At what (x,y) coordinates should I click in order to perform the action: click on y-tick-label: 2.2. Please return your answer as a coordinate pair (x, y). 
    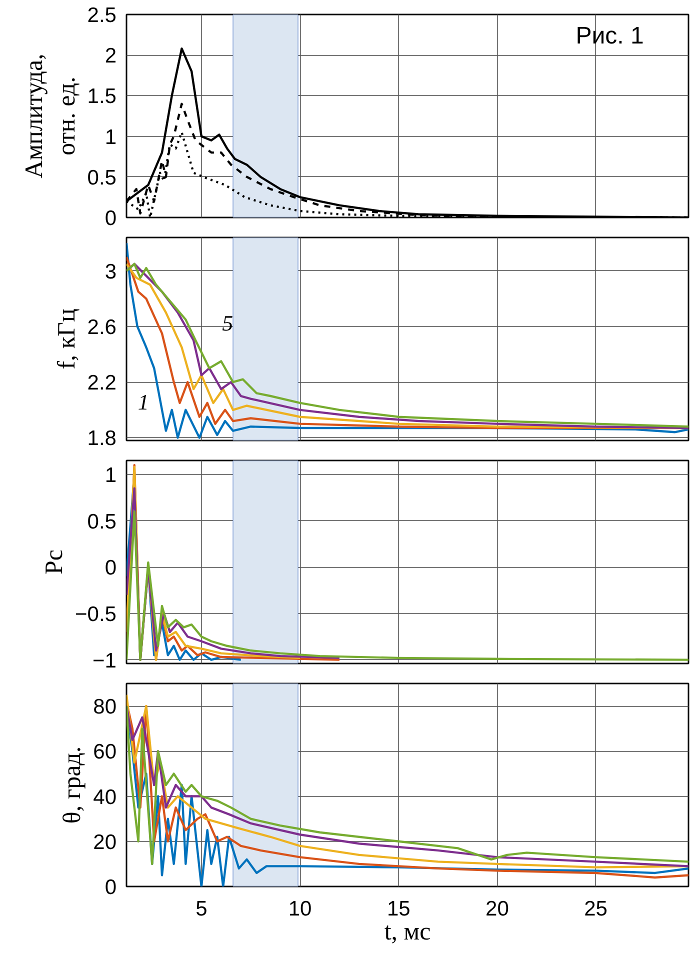
    Looking at the image, I should click on (102, 383).